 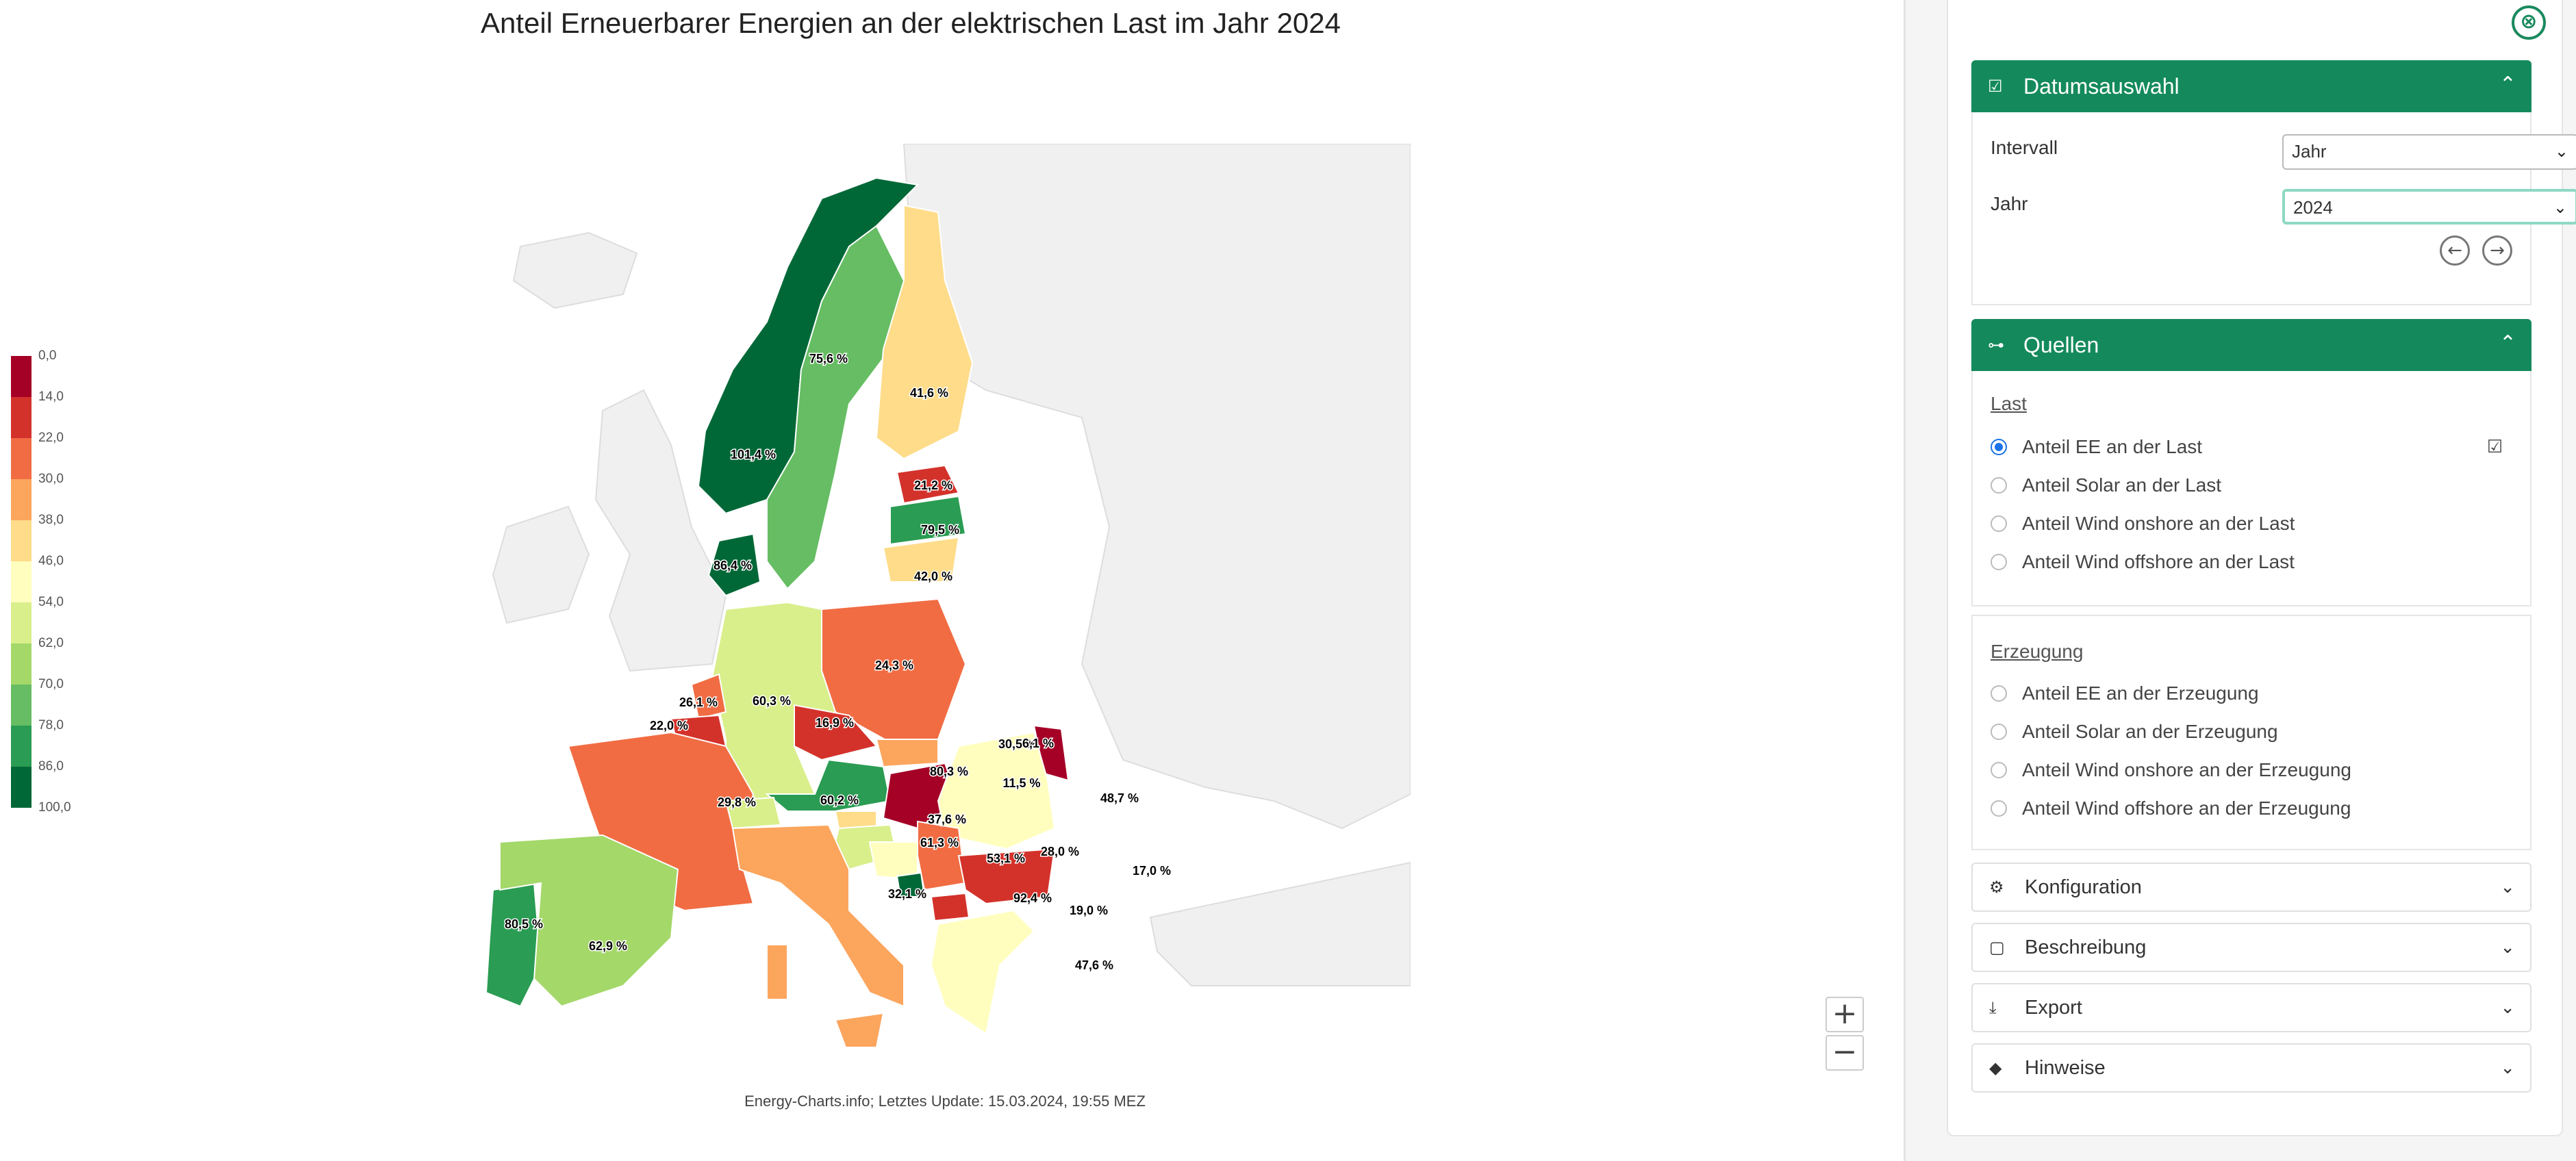 I want to click on quellen-panel-title: Quellen, so click(x=2061, y=344).